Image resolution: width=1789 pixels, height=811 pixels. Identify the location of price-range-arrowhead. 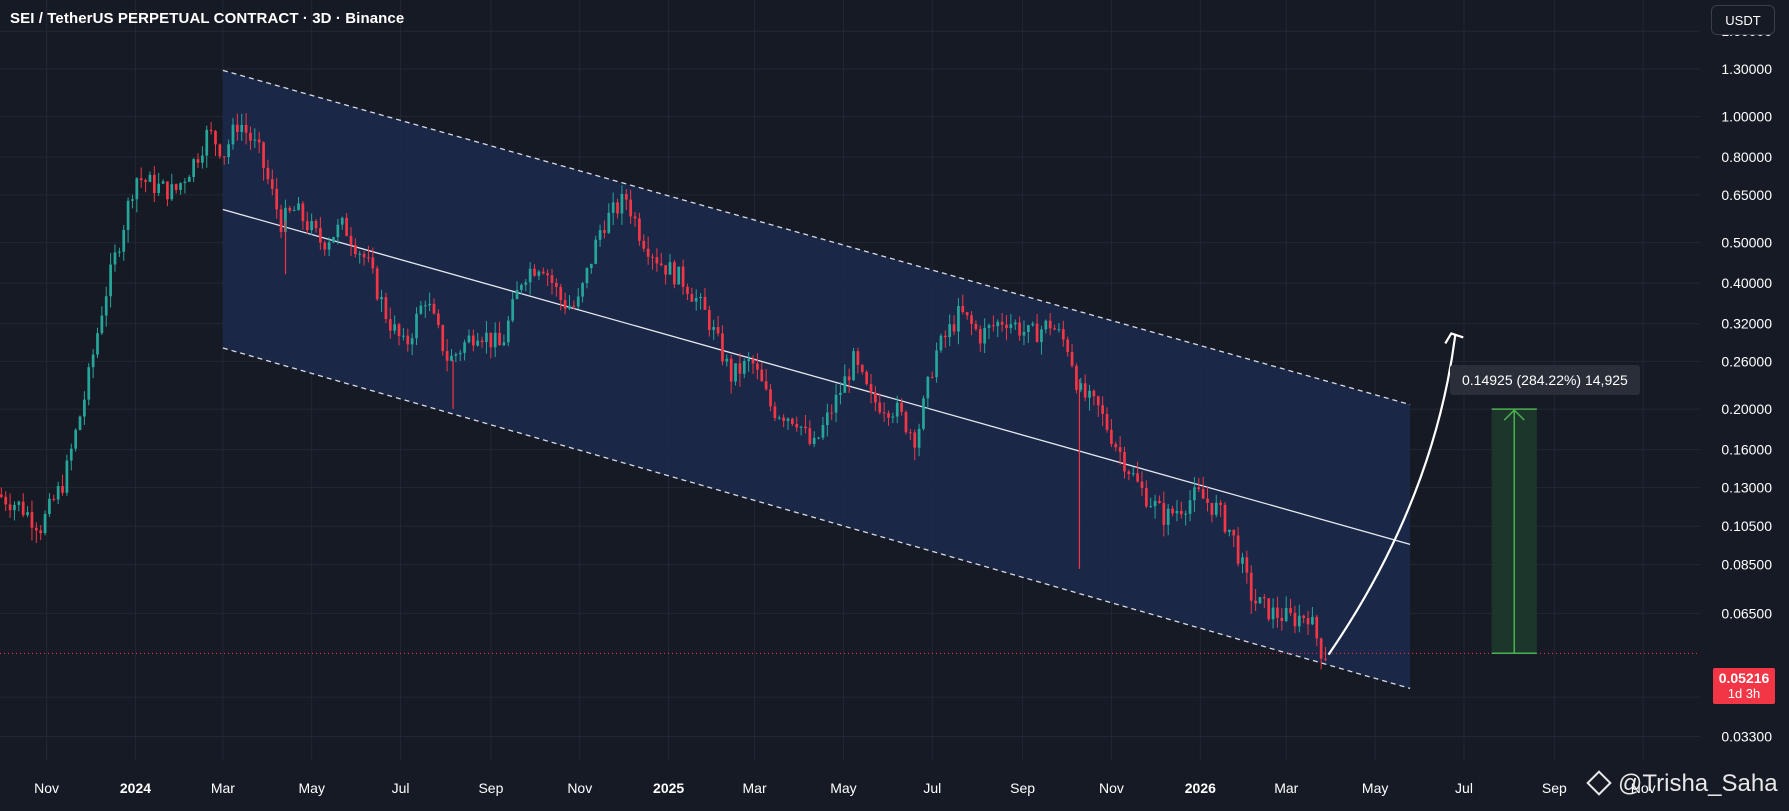
(1514, 415).